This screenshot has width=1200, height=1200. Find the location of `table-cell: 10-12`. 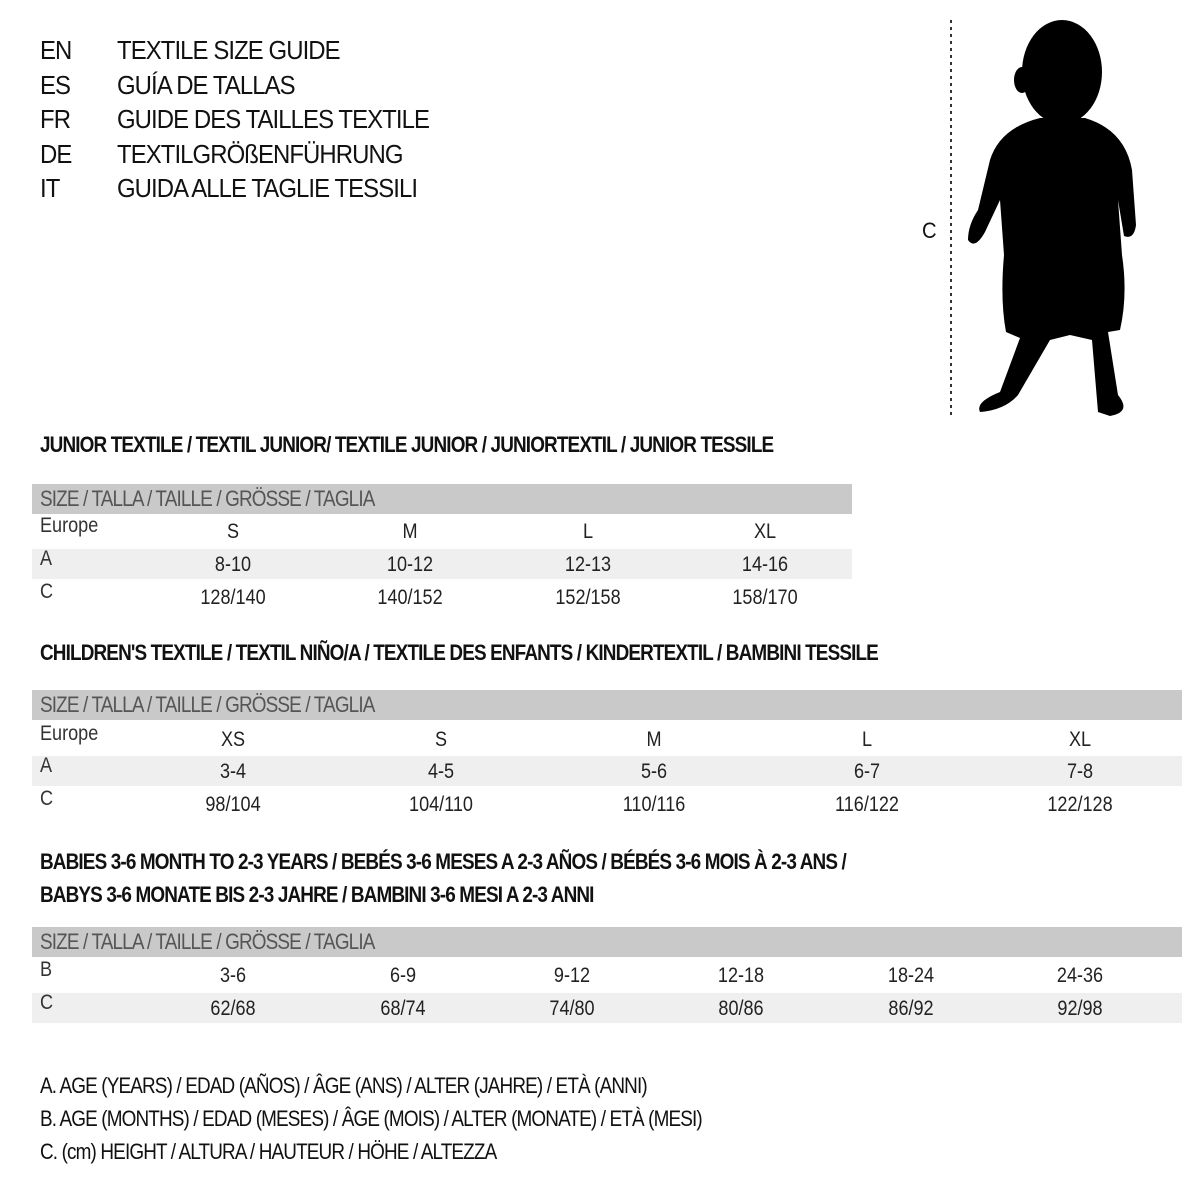

table-cell: 10-12 is located at coordinates (410, 564).